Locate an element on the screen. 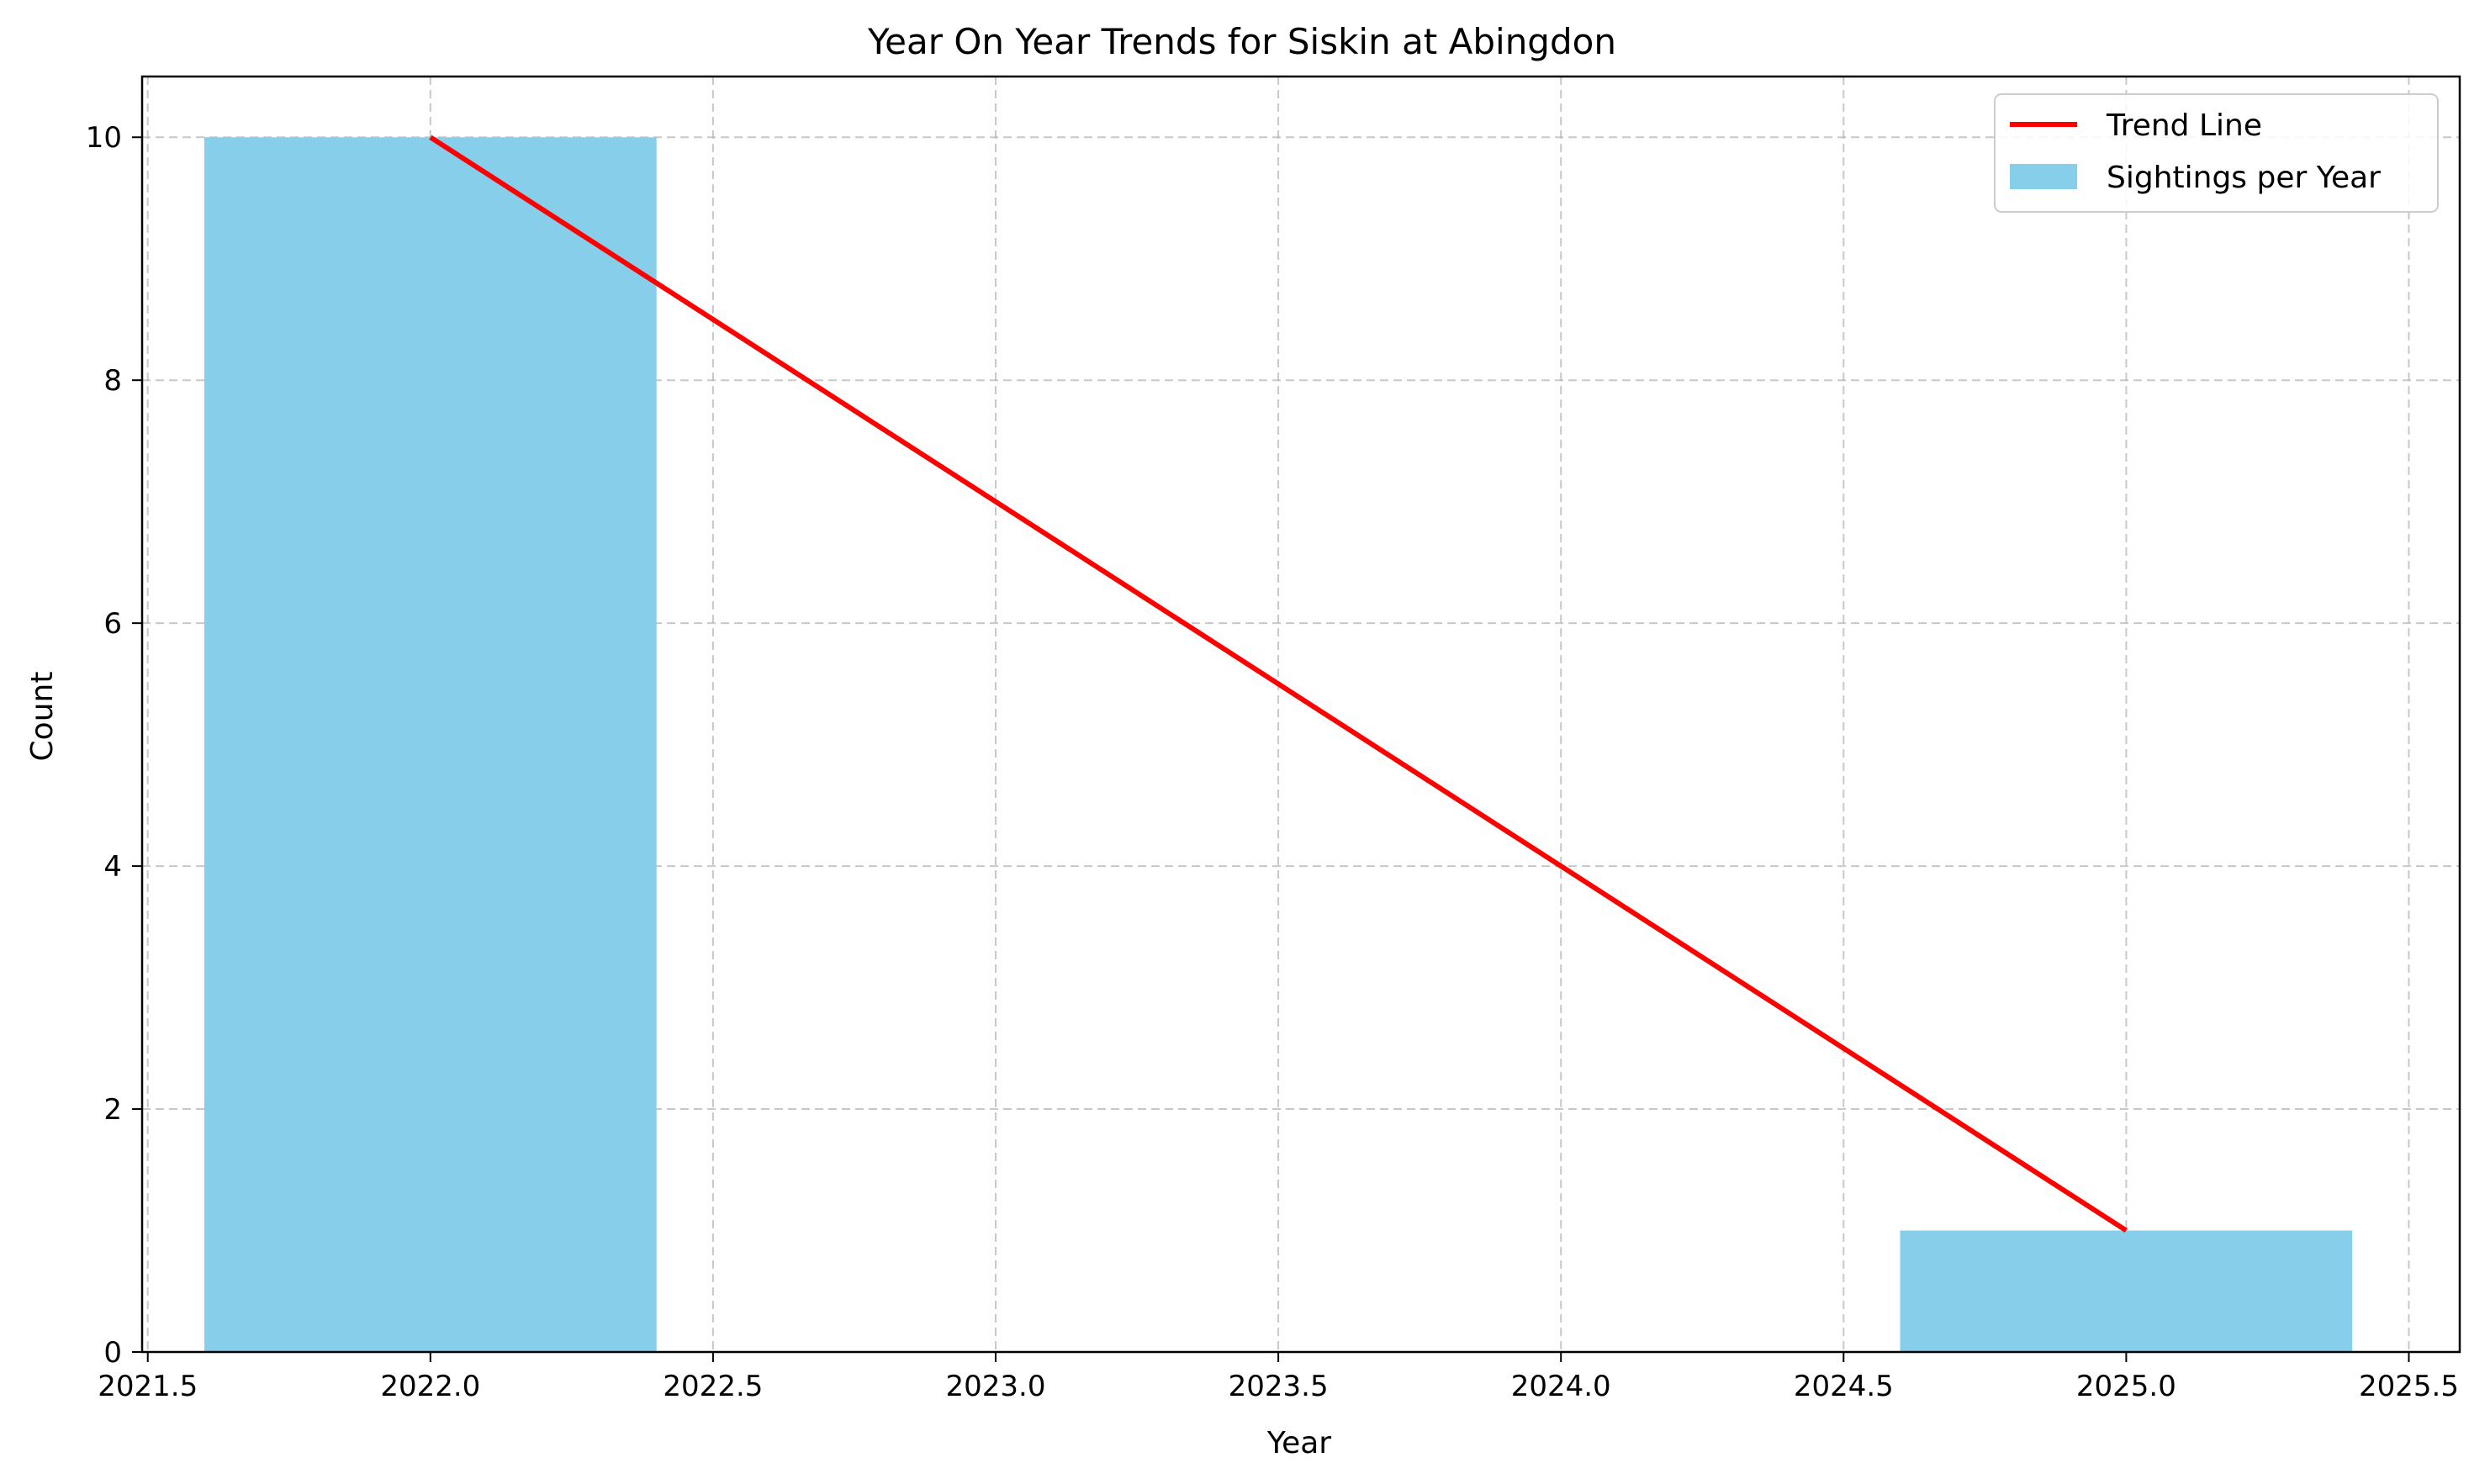 The height and width of the screenshot is (1484, 2490). x-axis-label: Year is located at coordinates (1298, 1443).